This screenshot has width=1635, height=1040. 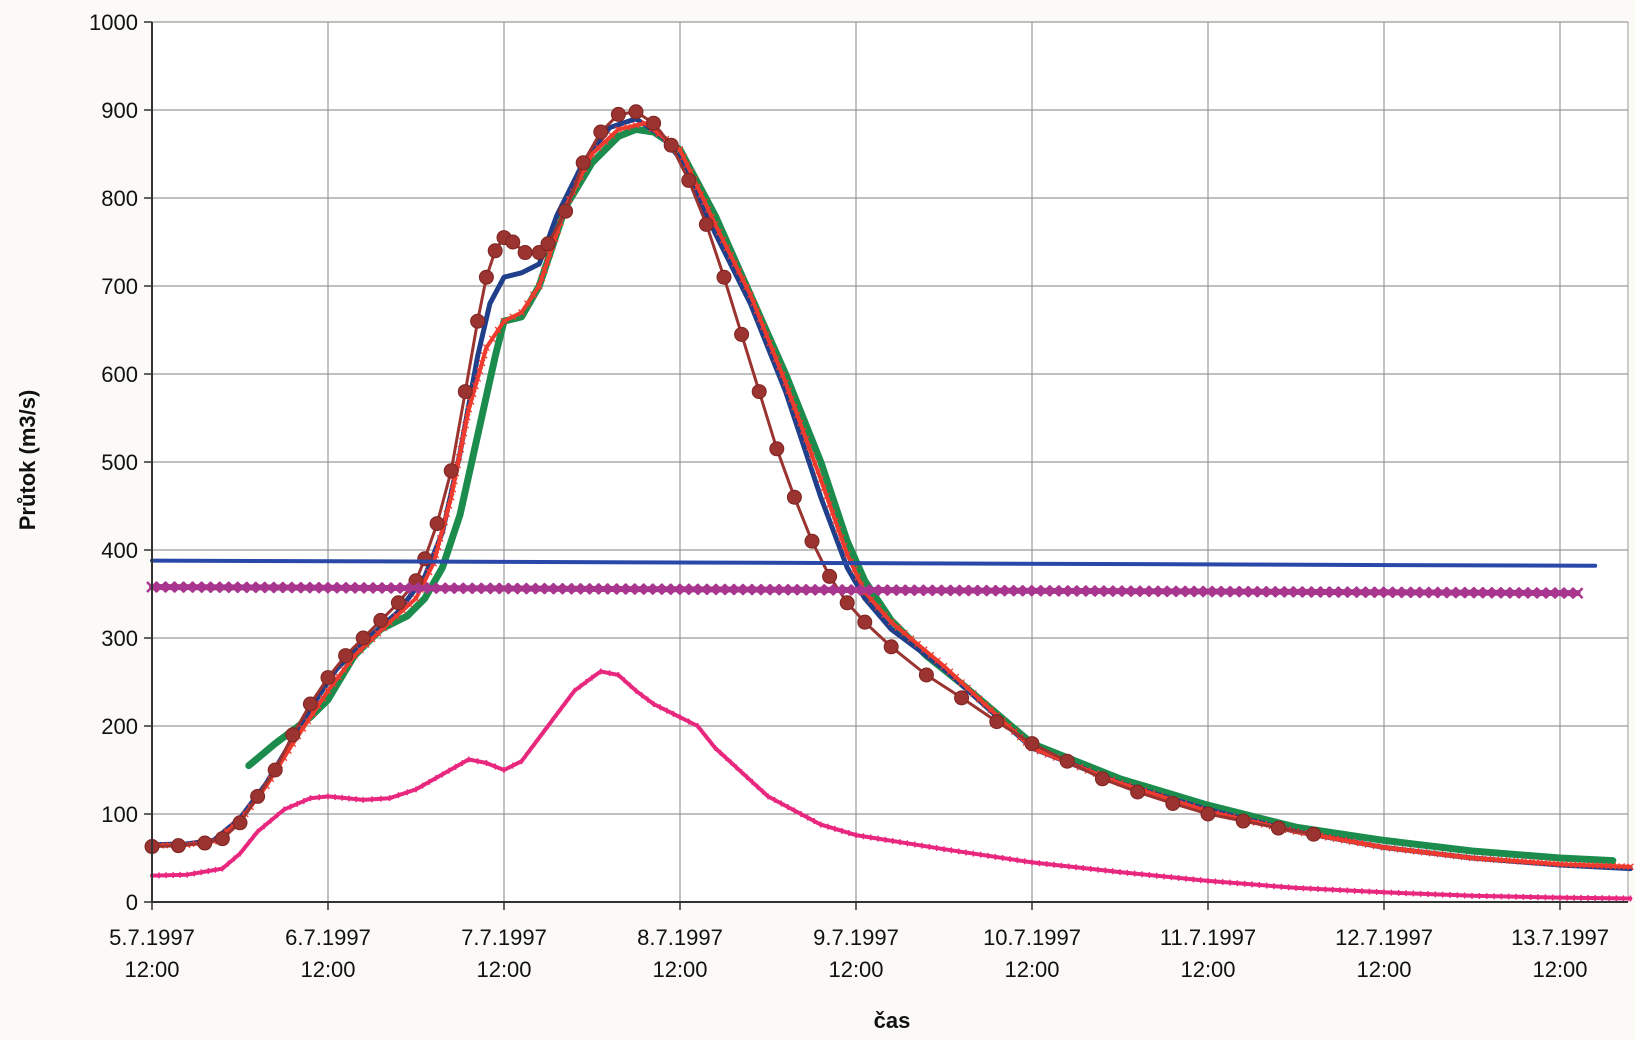 What do you see at coordinates (119, 286) in the screenshot?
I see `y-tick-label: 700` at bounding box center [119, 286].